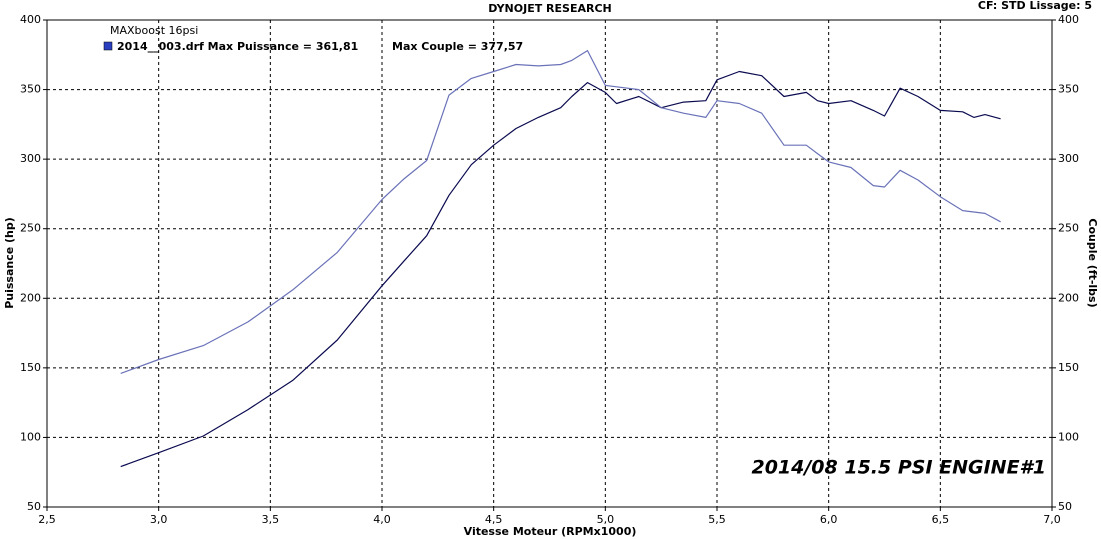 Image resolution: width=1101 pixels, height=539 pixels. I want to click on y-tick-label: 400, so click(30, 19).